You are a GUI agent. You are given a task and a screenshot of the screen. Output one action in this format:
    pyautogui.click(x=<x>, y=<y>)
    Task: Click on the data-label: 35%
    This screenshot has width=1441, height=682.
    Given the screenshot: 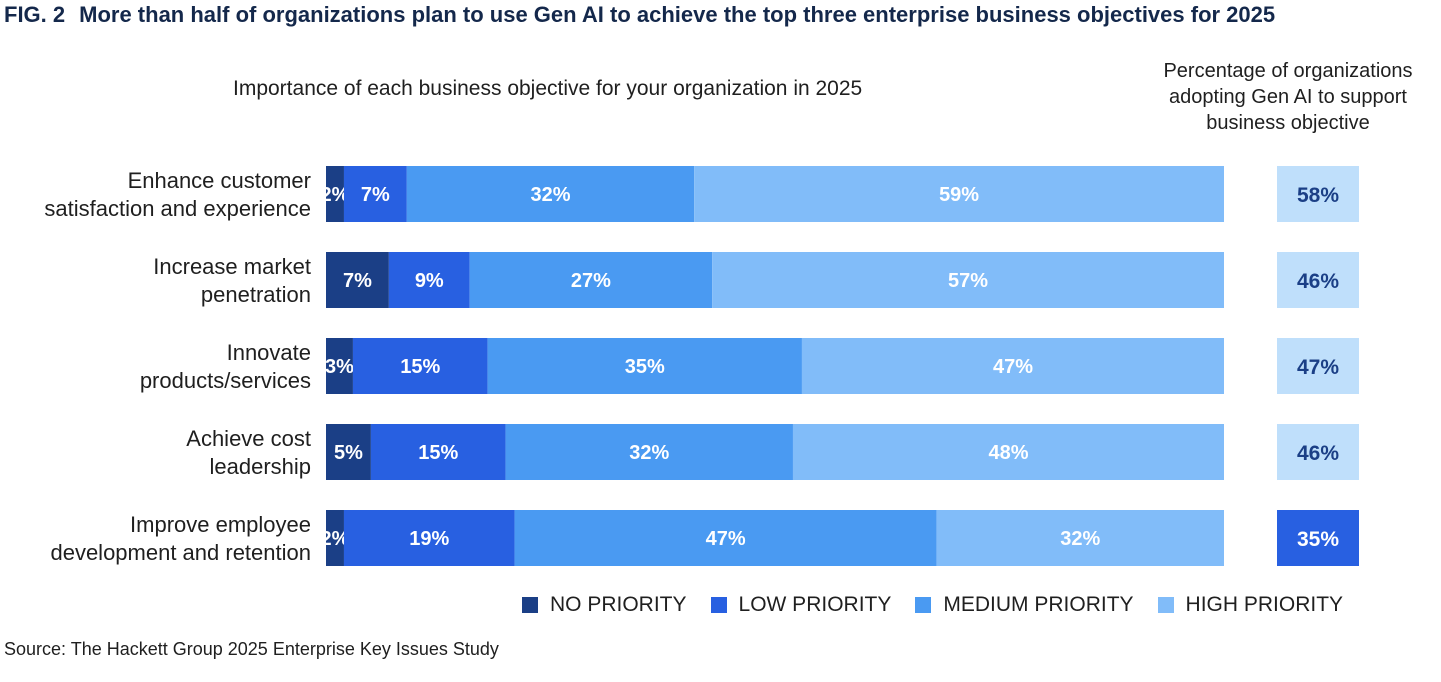 What is the action you would take?
    pyautogui.click(x=645, y=367)
    